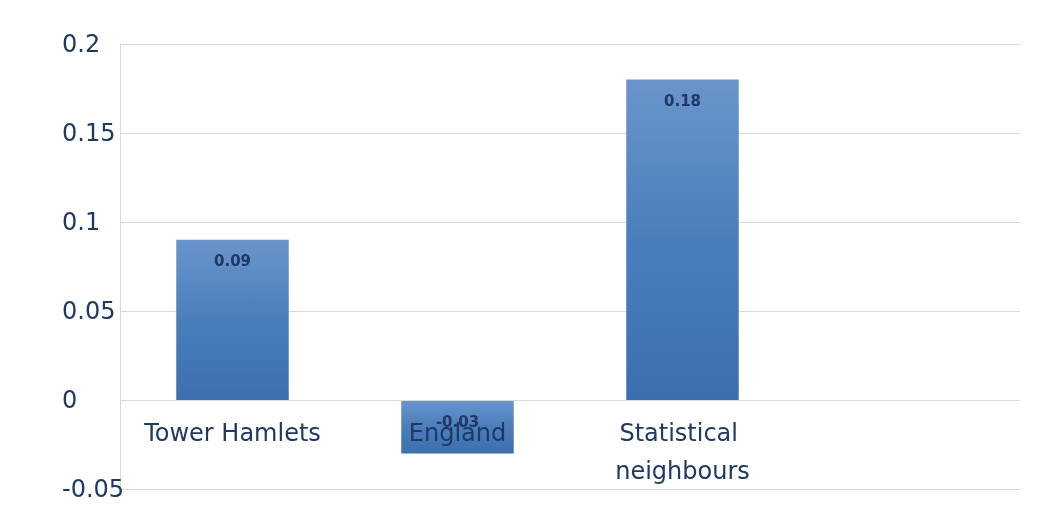 Image resolution: width=1043 pixels, height=516 pixels. Describe the element at coordinates (89, 133) in the screenshot. I see `y-tick-label: 0.15` at that location.